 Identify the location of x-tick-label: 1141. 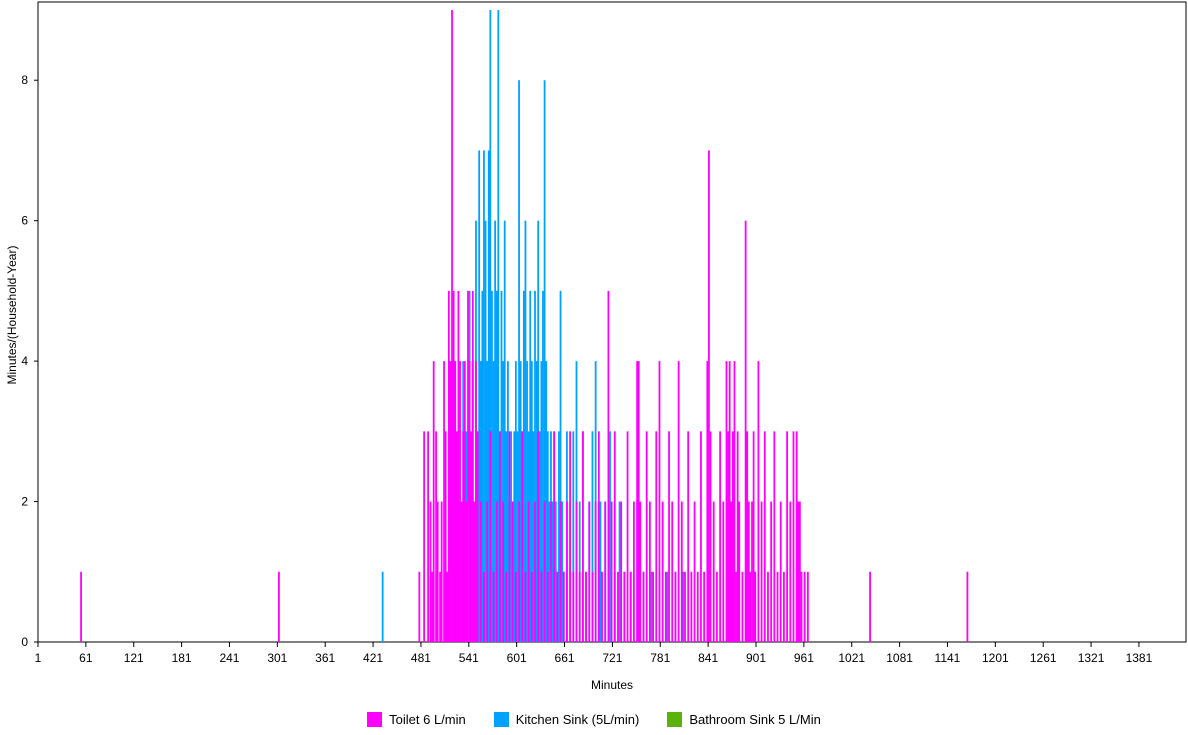
(948, 658).